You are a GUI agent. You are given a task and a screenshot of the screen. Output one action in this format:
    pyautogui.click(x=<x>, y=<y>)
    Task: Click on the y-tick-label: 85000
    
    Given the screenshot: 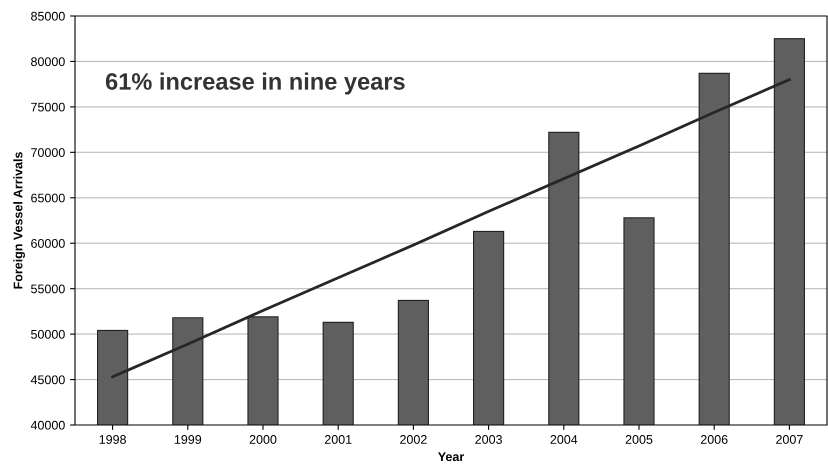 What is the action you would take?
    pyautogui.click(x=48, y=16)
    